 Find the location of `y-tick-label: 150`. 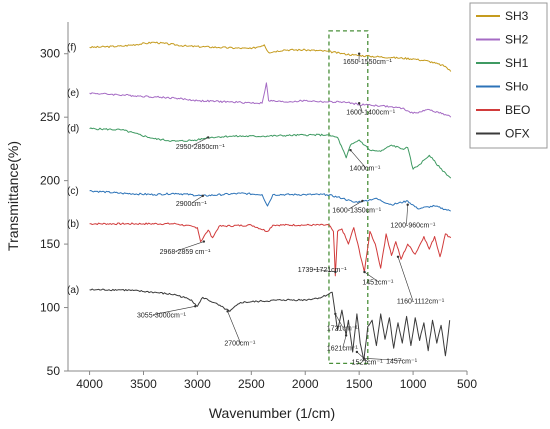

y-tick-label: 150 is located at coordinates (50, 244).